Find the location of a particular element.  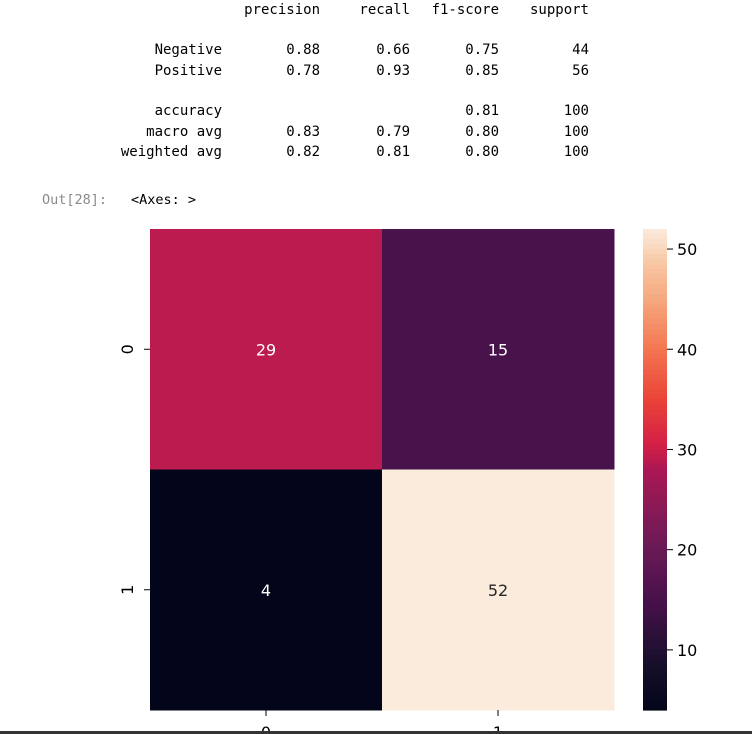

colorbar-tick-label: 40 is located at coordinates (687, 349).